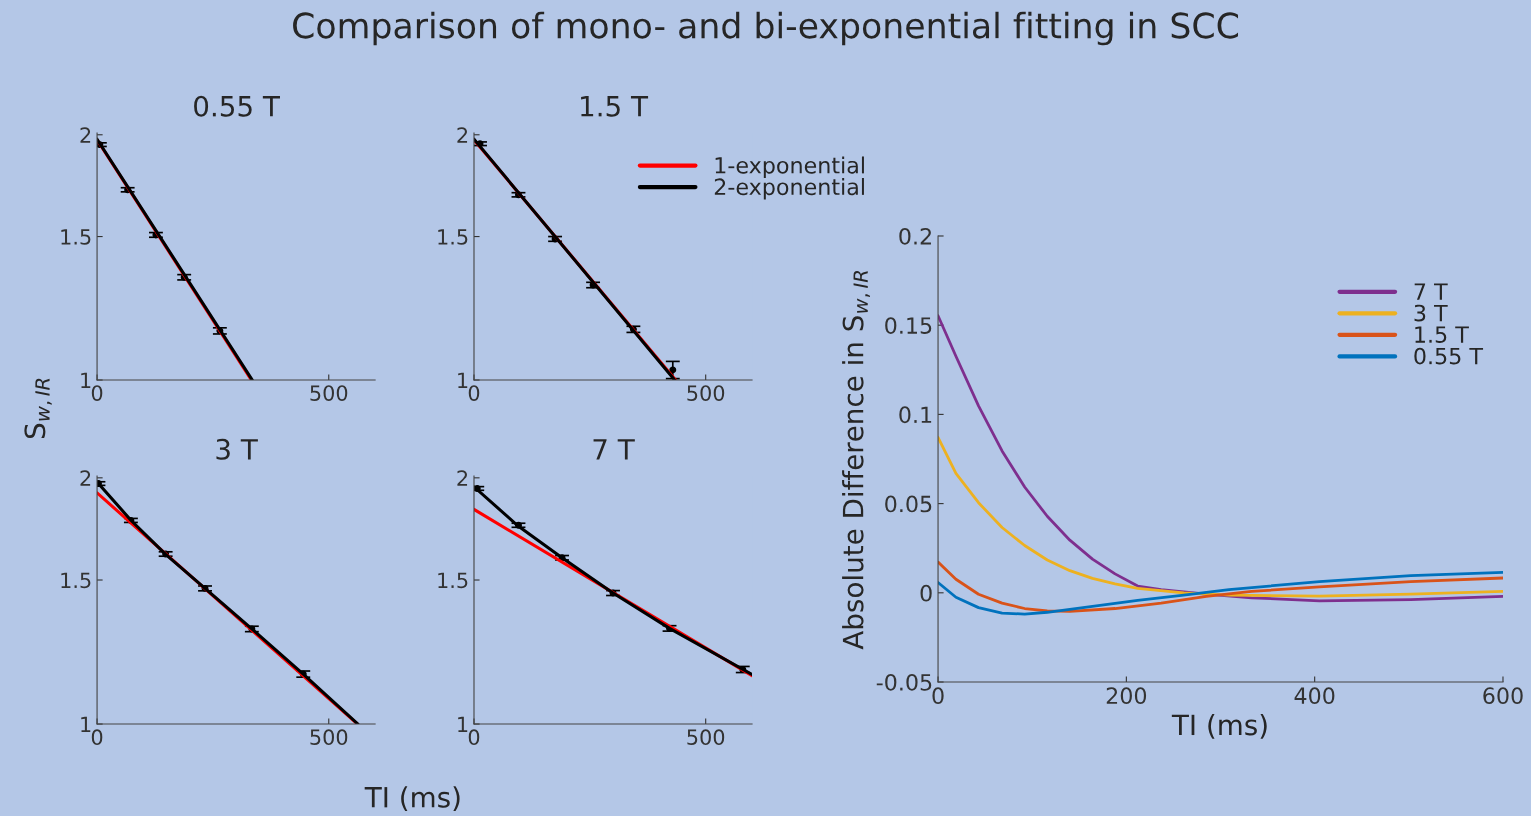  I want to click on y-tick-label: 0.05, so click(908, 504).